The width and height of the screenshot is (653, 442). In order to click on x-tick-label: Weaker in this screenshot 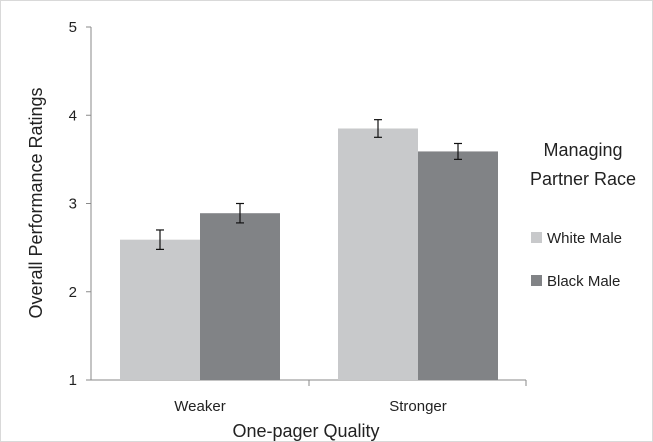, I will do `click(199, 406)`.